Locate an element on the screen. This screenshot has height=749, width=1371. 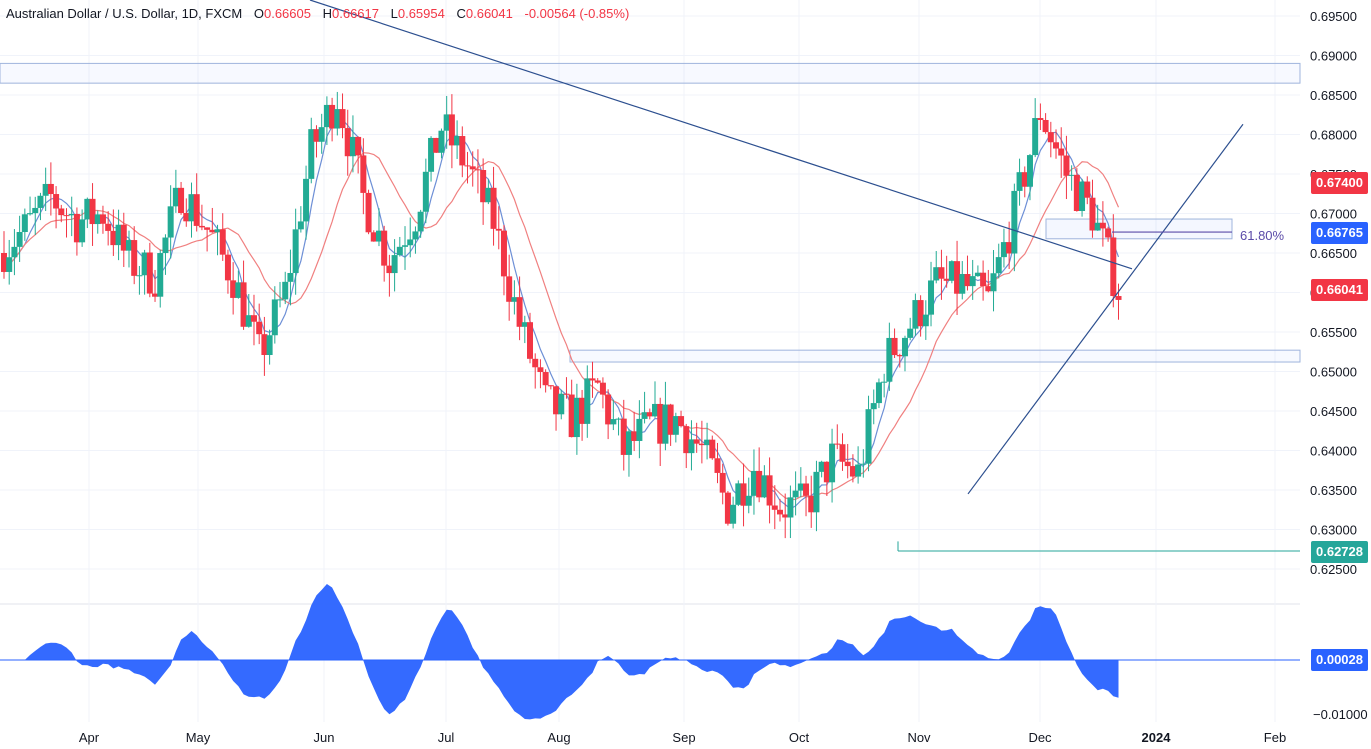
resistance-zone is located at coordinates (650, 73).